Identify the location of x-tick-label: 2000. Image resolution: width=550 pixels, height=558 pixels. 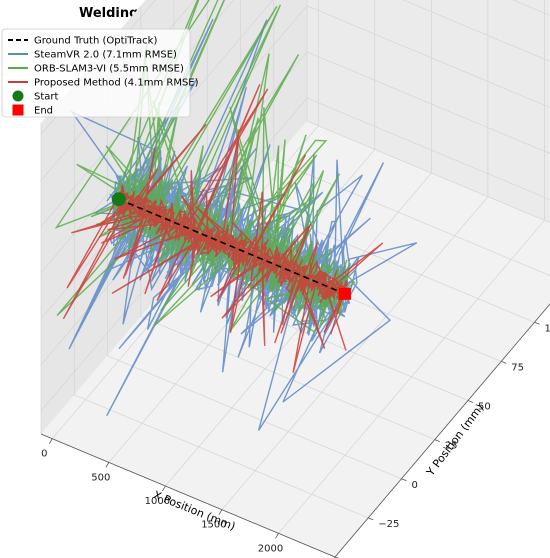
(270, 548).